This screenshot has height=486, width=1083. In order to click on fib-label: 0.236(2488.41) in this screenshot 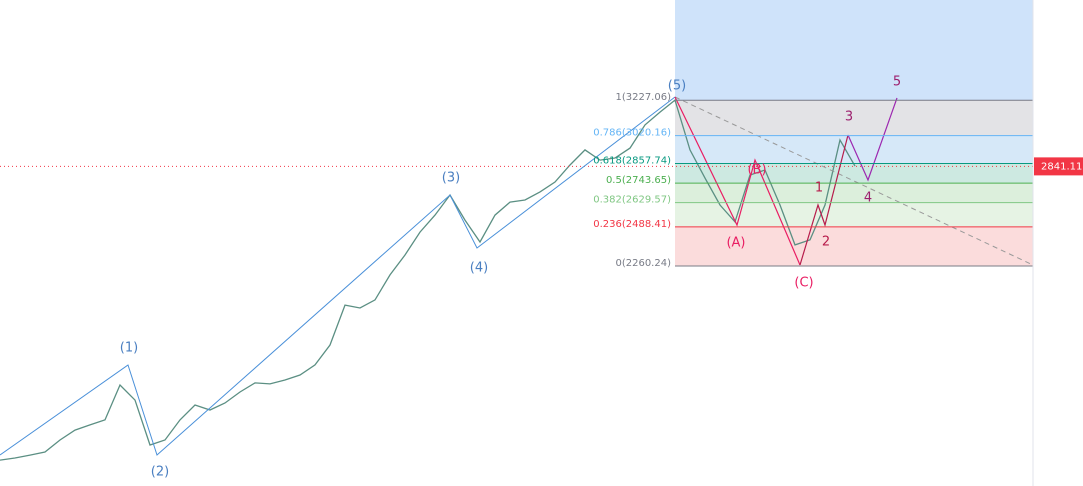, I will do `click(632, 224)`.